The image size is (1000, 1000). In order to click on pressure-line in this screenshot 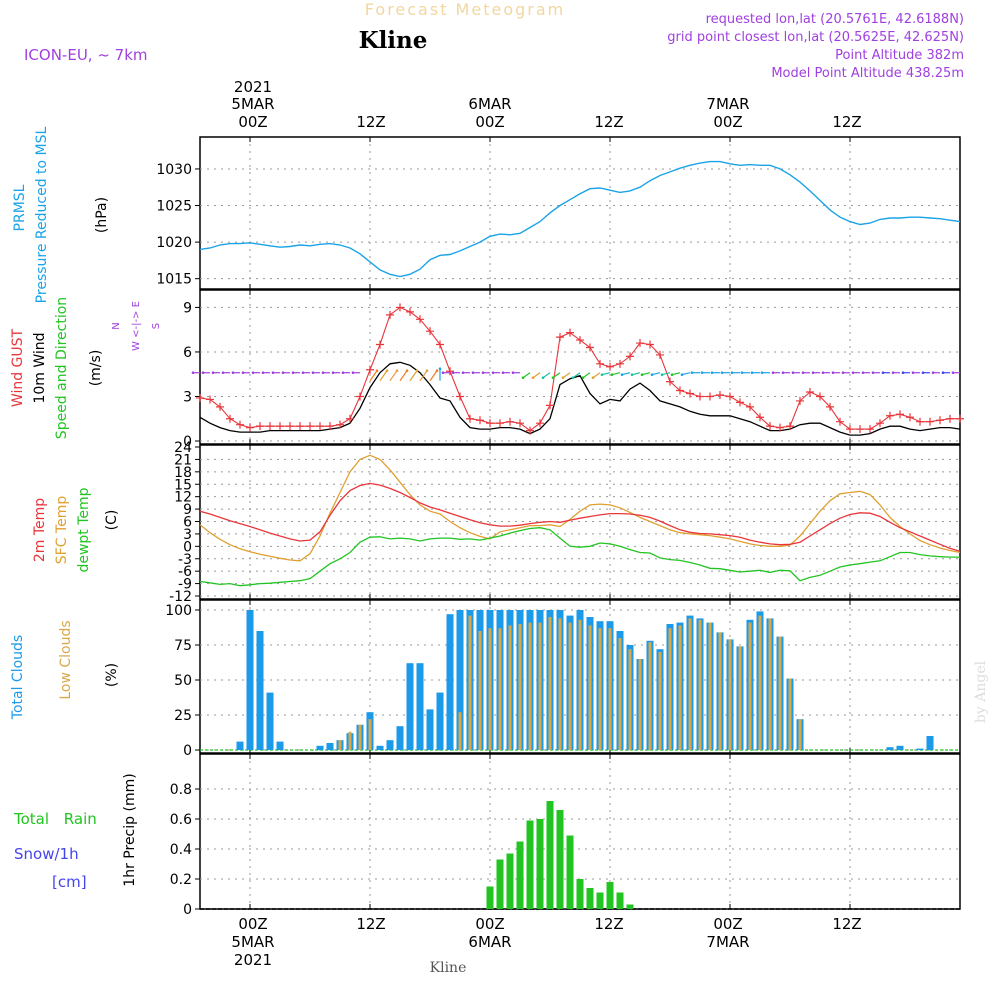, I will do `click(580, 219)`.